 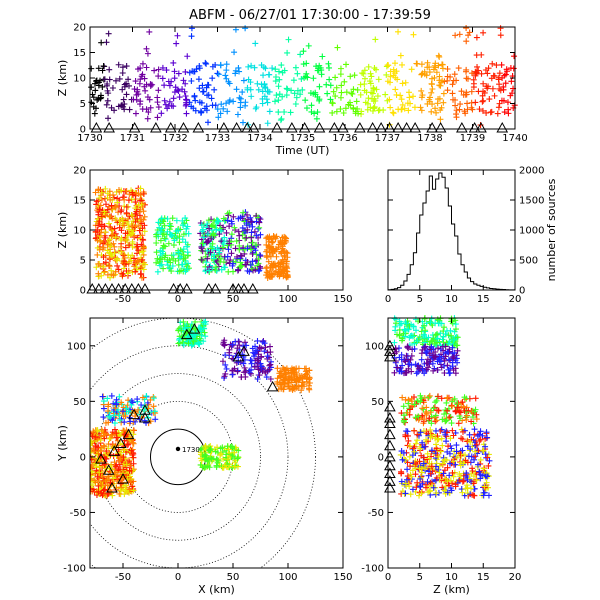 I want to click on x-tick-label: 1732, so click(x=174, y=138).